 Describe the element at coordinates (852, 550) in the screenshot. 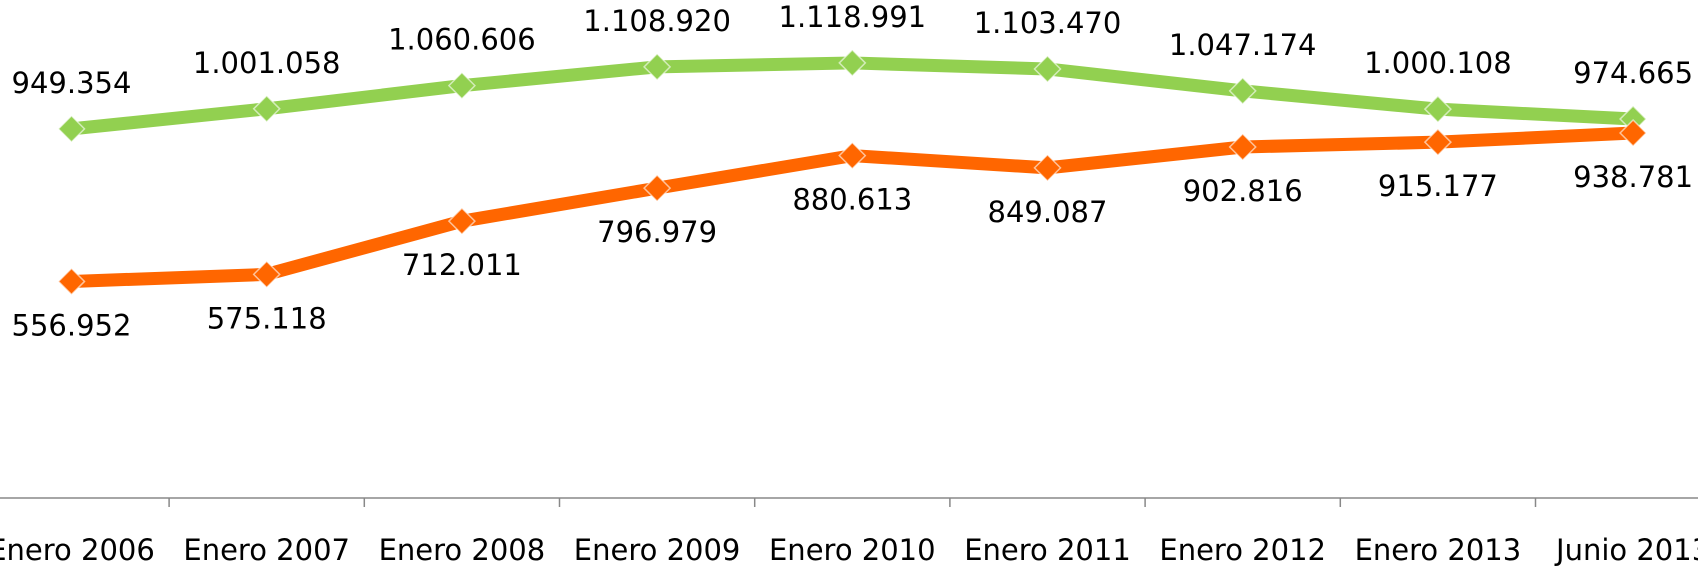

I see `x-tick-label: Enero 2010` at that location.